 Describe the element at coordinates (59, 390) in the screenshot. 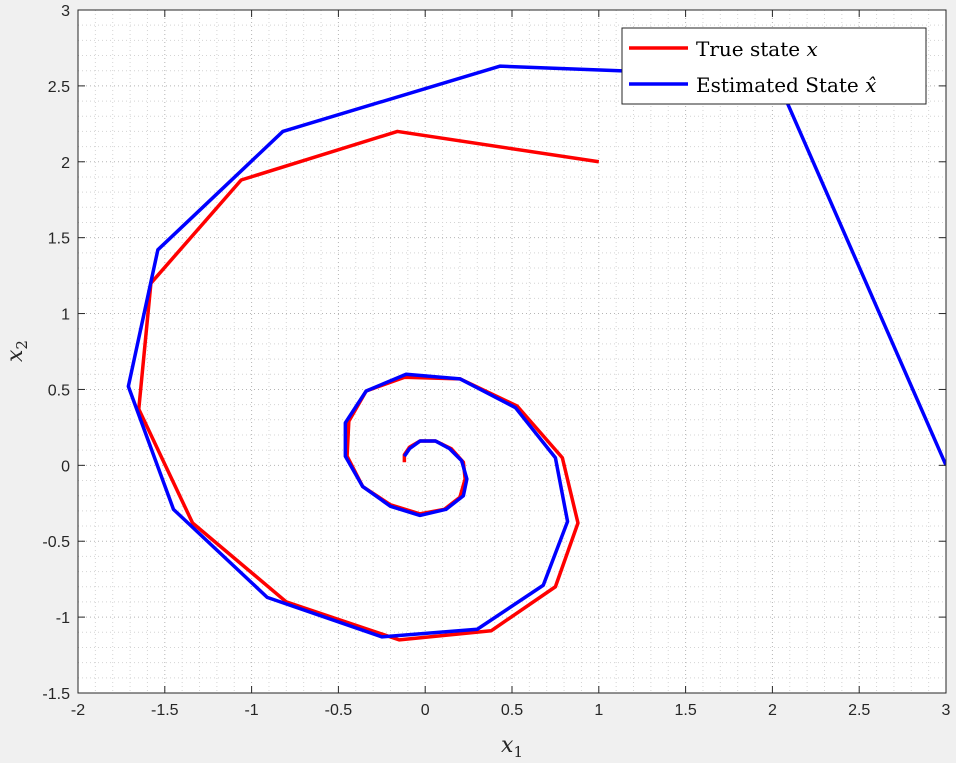

I see `y-tick-label: 0.5` at that location.